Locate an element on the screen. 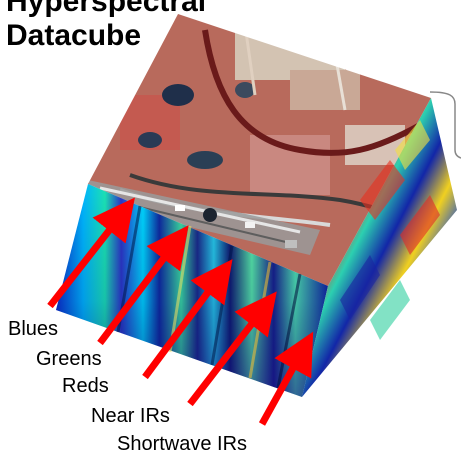 Image resolution: width=461 pixels, height=460 pixels. label-shortwave-irs: Shortwave IRs is located at coordinates (182, 444).